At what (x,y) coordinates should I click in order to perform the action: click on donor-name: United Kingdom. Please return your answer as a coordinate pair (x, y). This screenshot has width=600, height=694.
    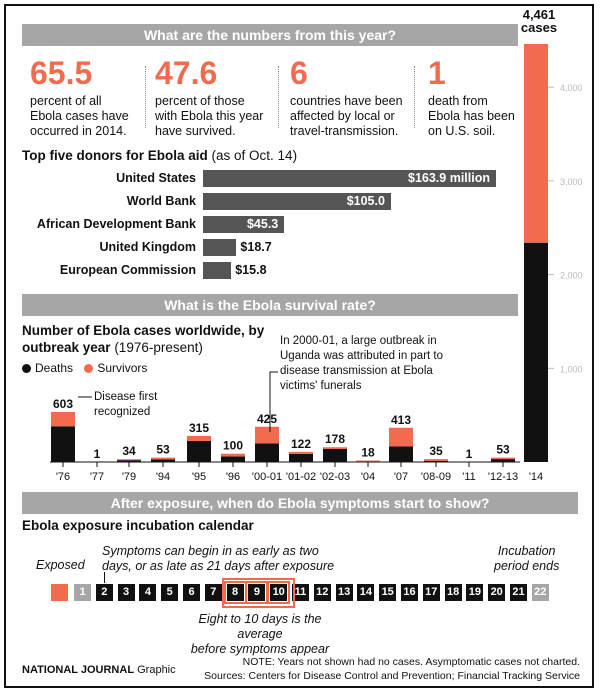
    Looking at the image, I should click on (147, 247).